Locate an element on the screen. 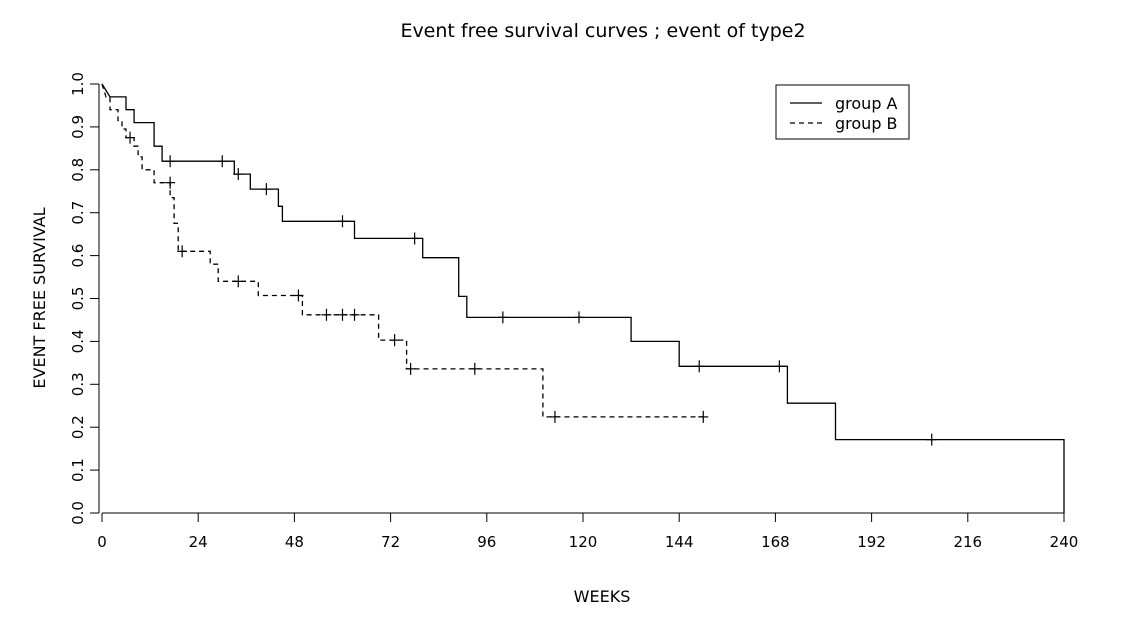 The height and width of the screenshot is (617, 1124). x-tick-label: 72 is located at coordinates (390, 542).